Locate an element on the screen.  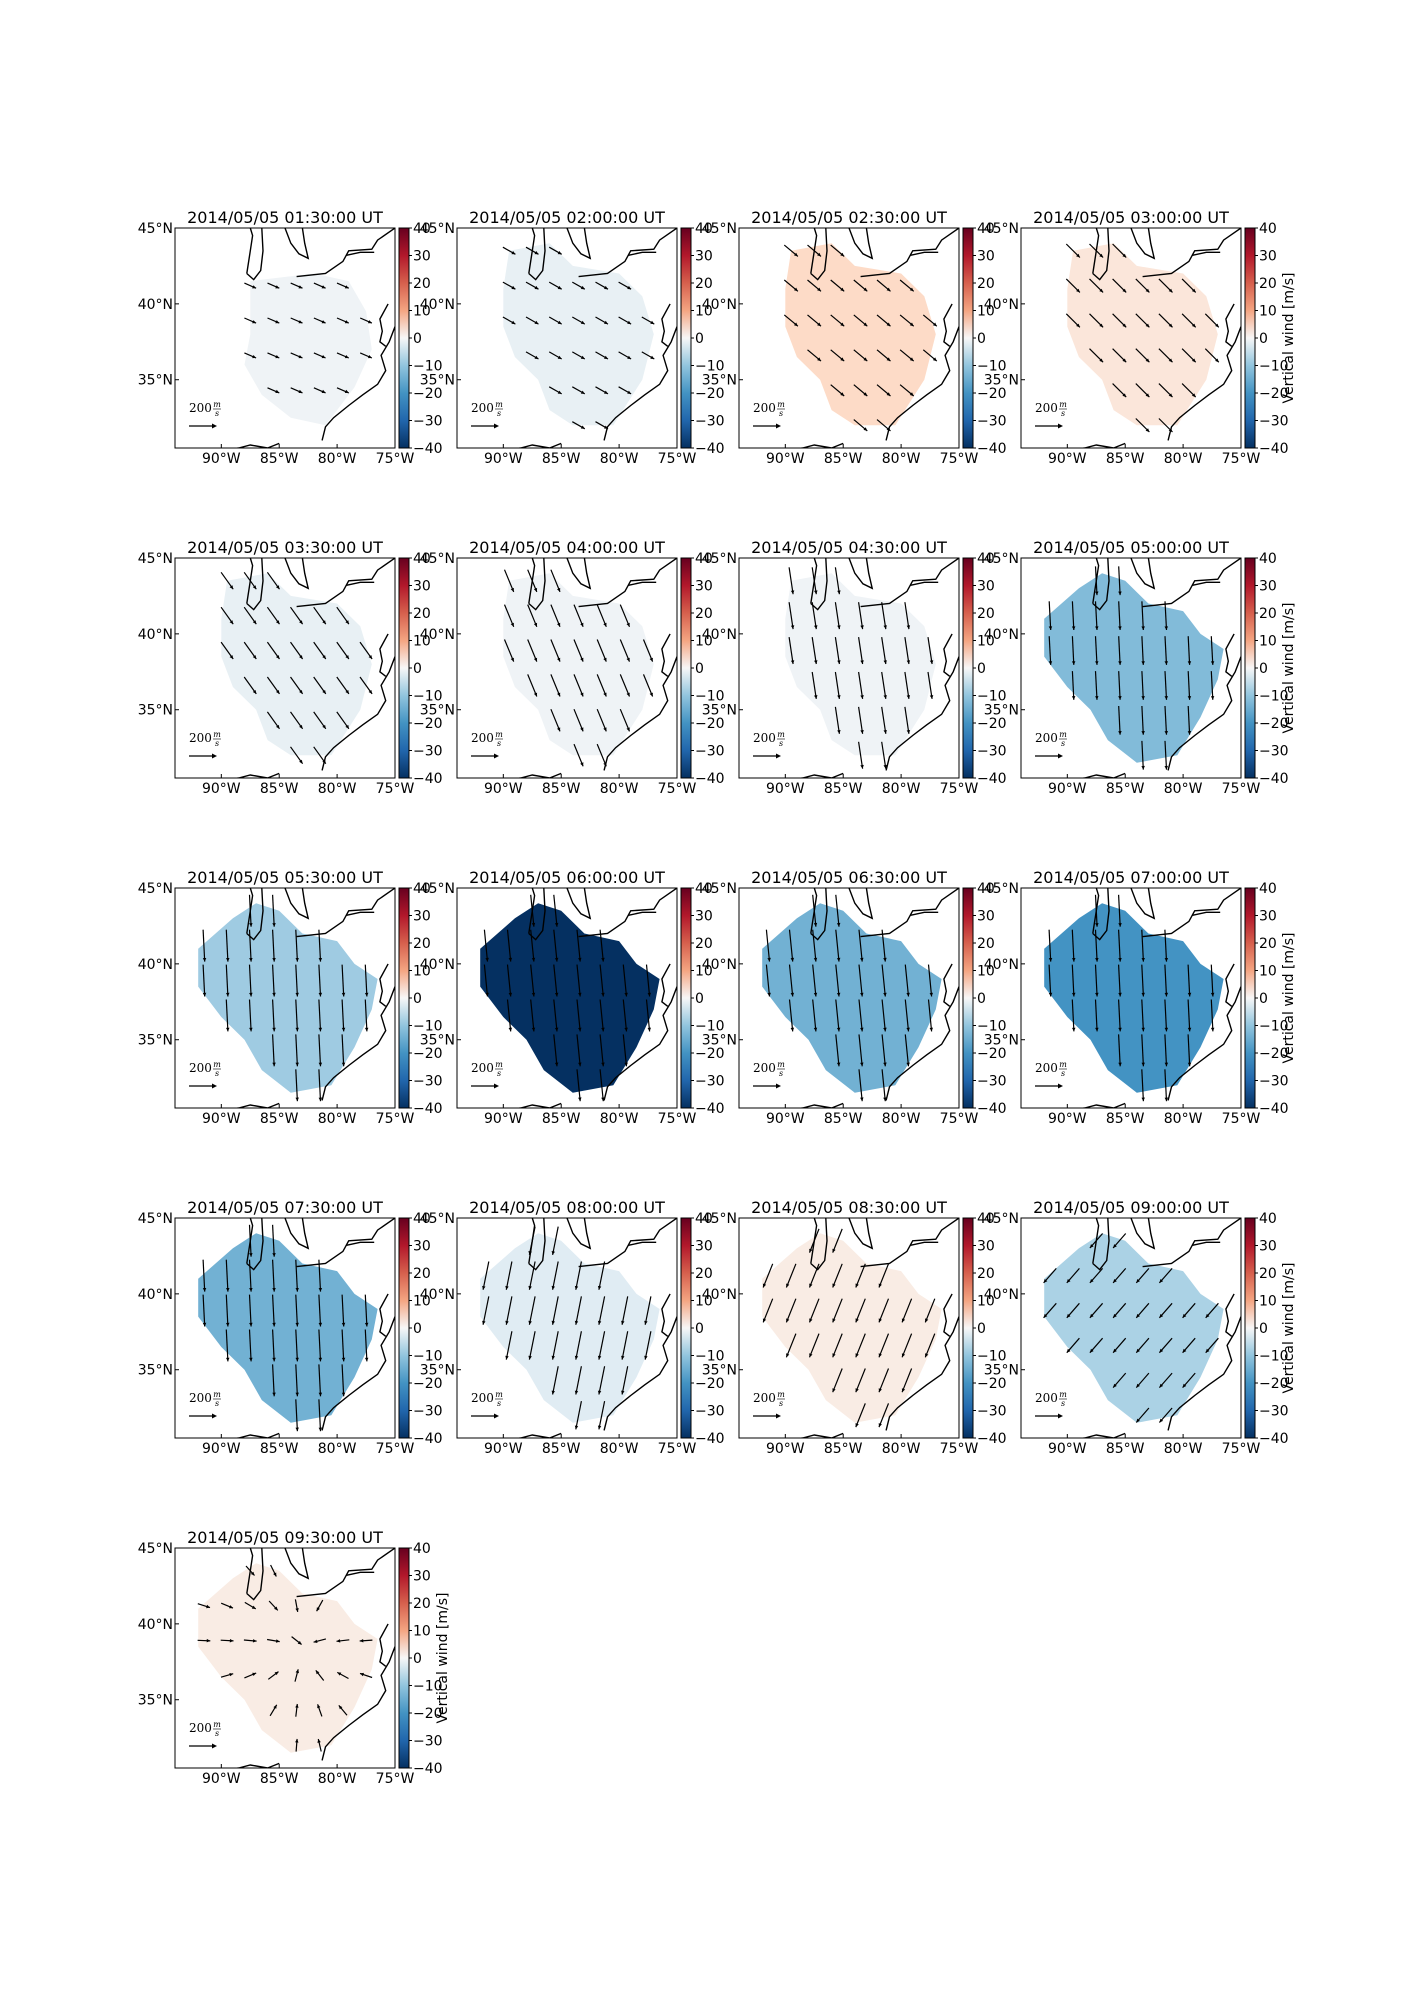
colorbar-tick-label: −10 is located at coordinates (1274, 1357).